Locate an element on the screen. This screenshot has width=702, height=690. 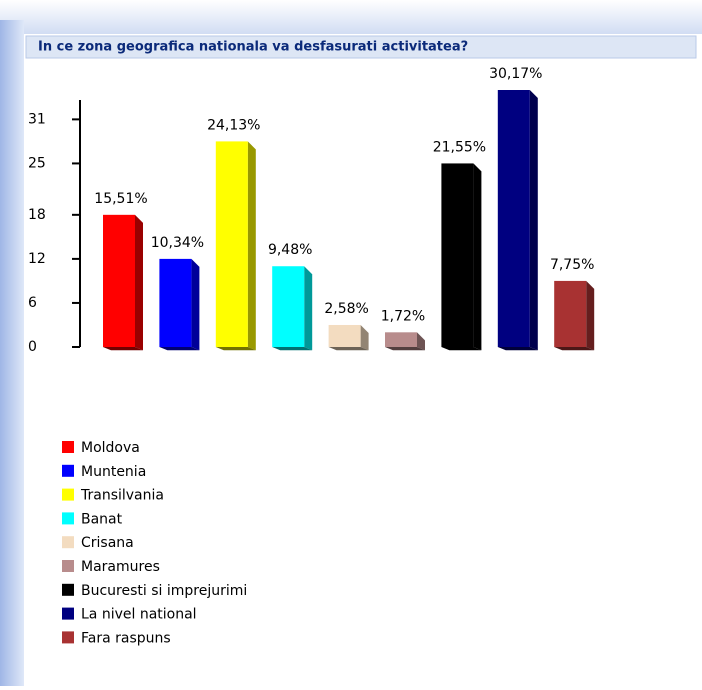
legend-label: Banat is located at coordinates (102, 519).